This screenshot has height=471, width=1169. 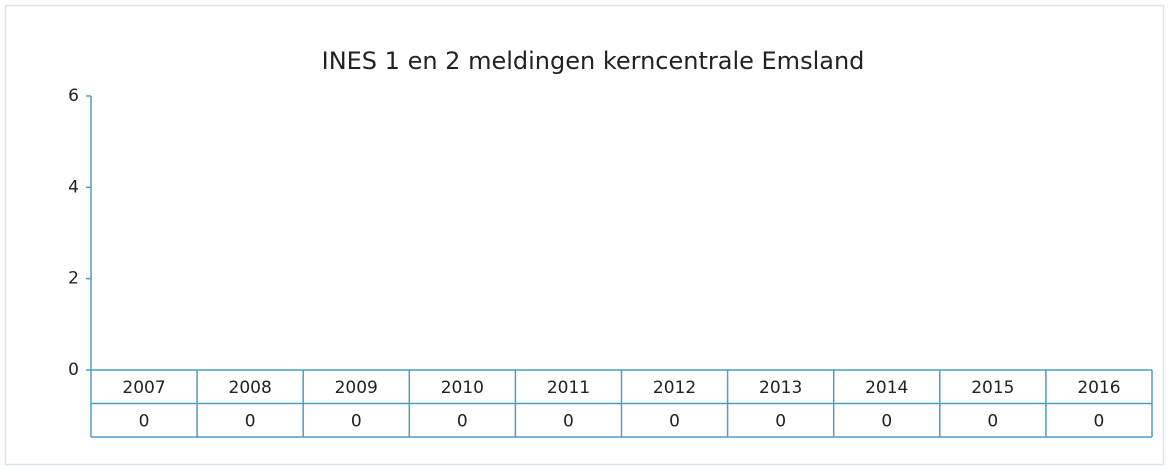 What do you see at coordinates (73, 96) in the screenshot?
I see `y-tick-label: 6` at bounding box center [73, 96].